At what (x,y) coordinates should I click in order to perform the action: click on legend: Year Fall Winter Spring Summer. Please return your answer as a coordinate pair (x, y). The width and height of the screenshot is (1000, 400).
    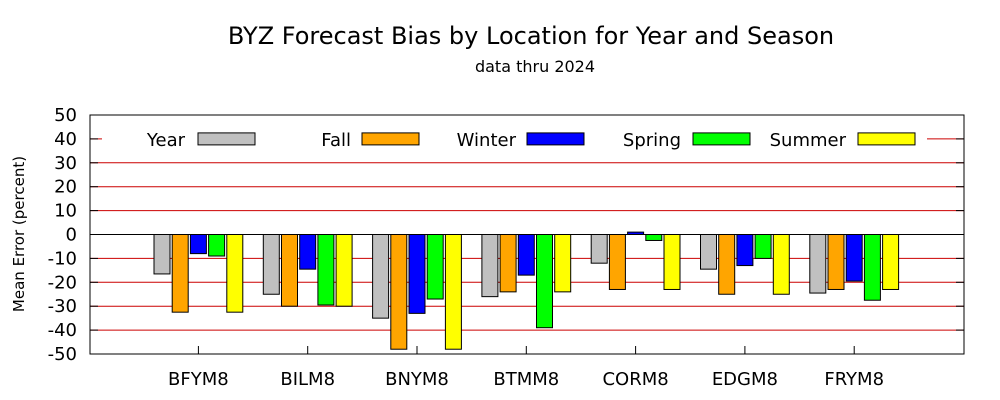
    Looking at the image, I should click on (531, 140).